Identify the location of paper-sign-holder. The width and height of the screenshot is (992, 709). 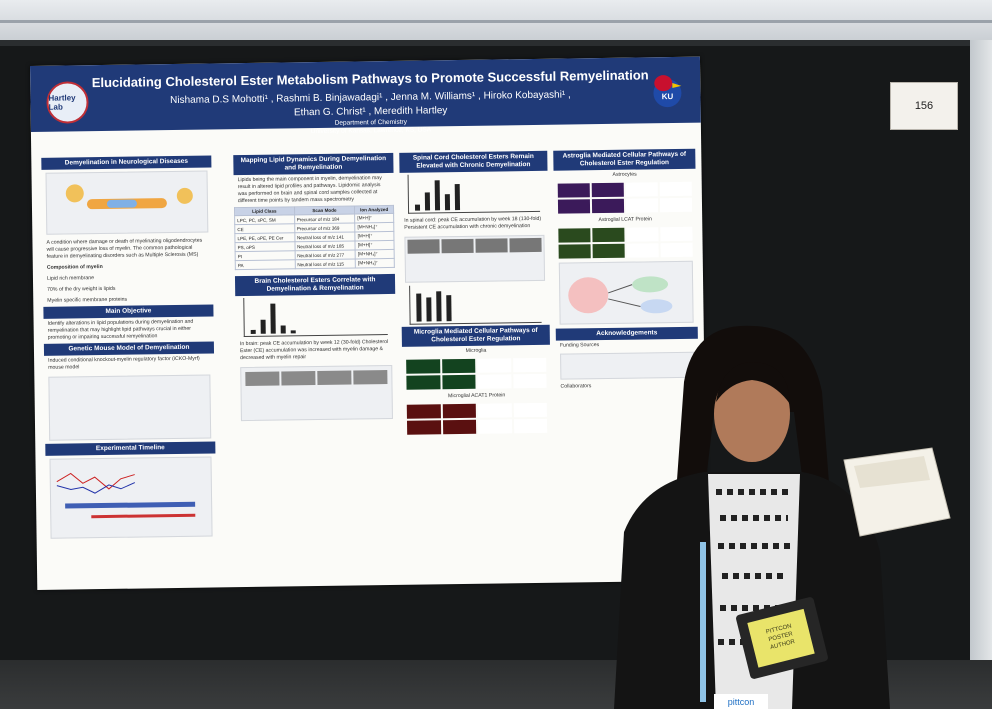
(897, 492).